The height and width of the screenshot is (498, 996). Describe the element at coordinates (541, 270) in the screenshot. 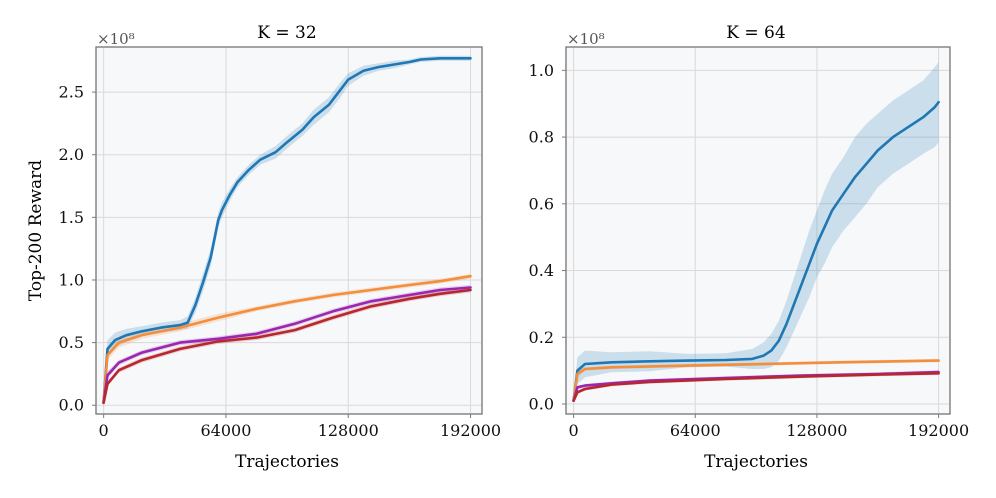

I see `y-tick-label: 0.4` at that location.